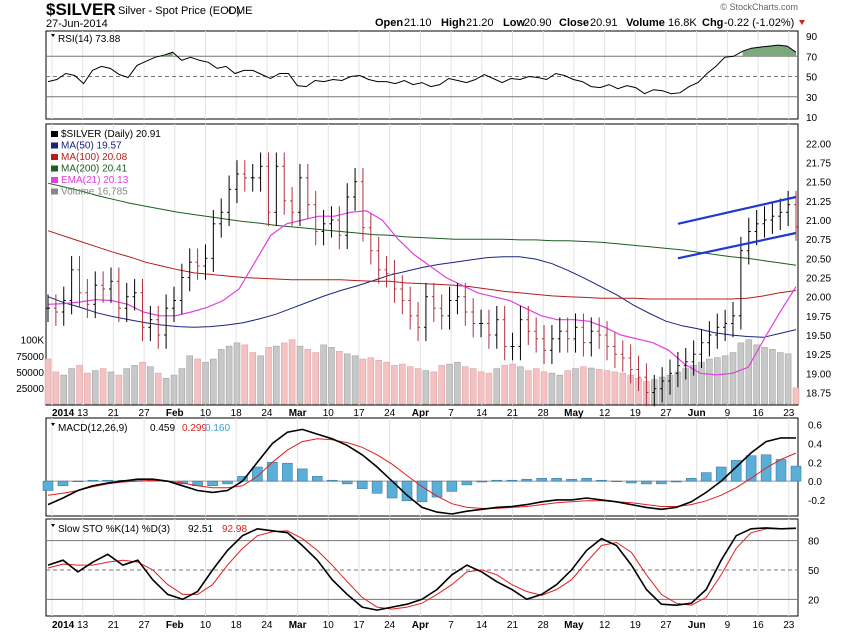  What do you see at coordinates (818, 279) in the screenshot?
I see `price-tick-label: 20.25` at bounding box center [818, 279].